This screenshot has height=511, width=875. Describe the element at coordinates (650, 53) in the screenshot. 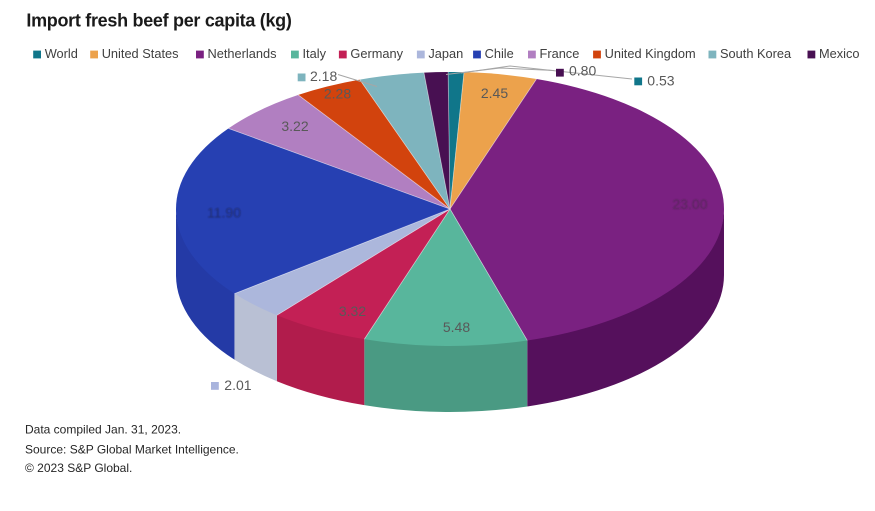

I see `svg-text: United Kingdom` at that location.